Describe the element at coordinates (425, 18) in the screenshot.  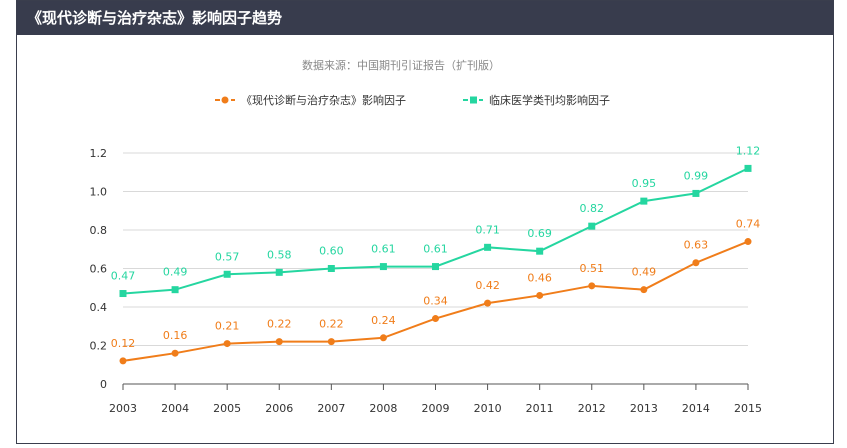
I see `title-bar: 《现代诊断与治疗杂志》影响因子趋势` at that location.